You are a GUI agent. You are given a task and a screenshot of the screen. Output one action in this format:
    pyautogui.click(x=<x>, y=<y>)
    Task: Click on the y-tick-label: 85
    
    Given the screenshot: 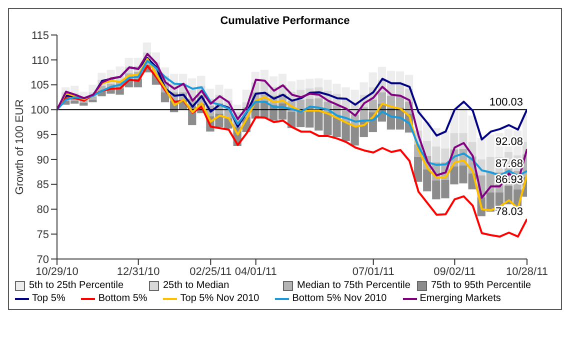 What is the action you would take?
    pyautogui.click(x=42, y=185)
    